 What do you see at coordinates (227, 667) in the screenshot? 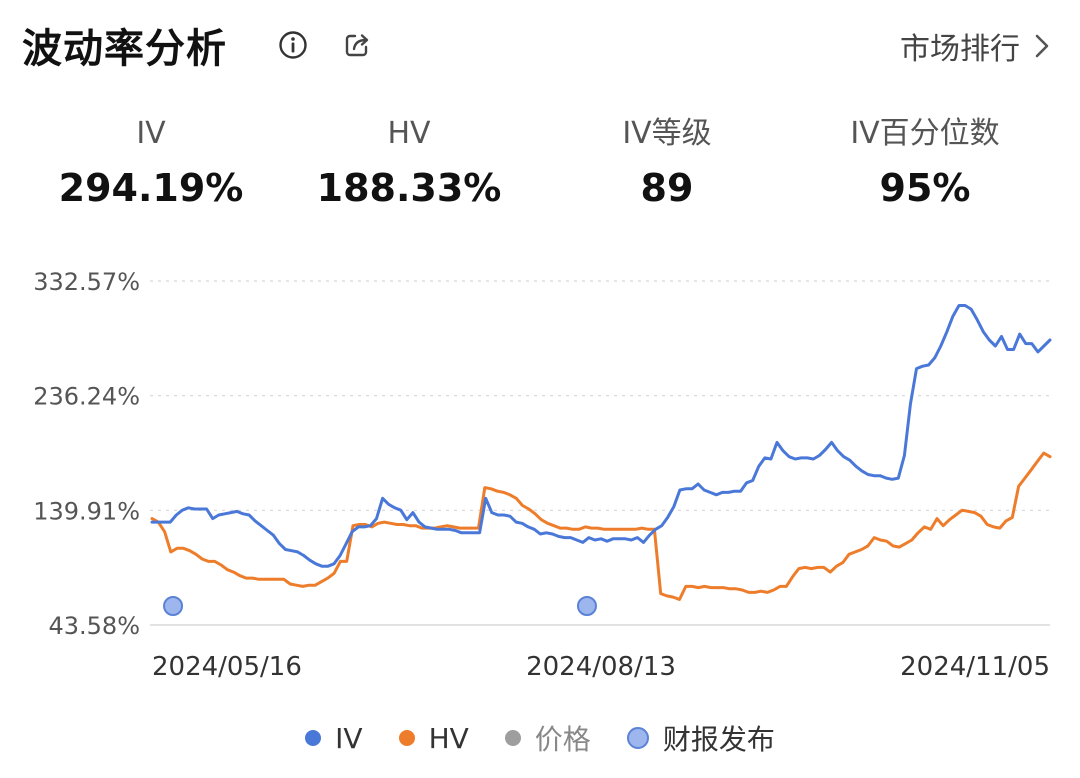
I see `x-tick-label: 2024/05/16` at bounding box center [227, 667].